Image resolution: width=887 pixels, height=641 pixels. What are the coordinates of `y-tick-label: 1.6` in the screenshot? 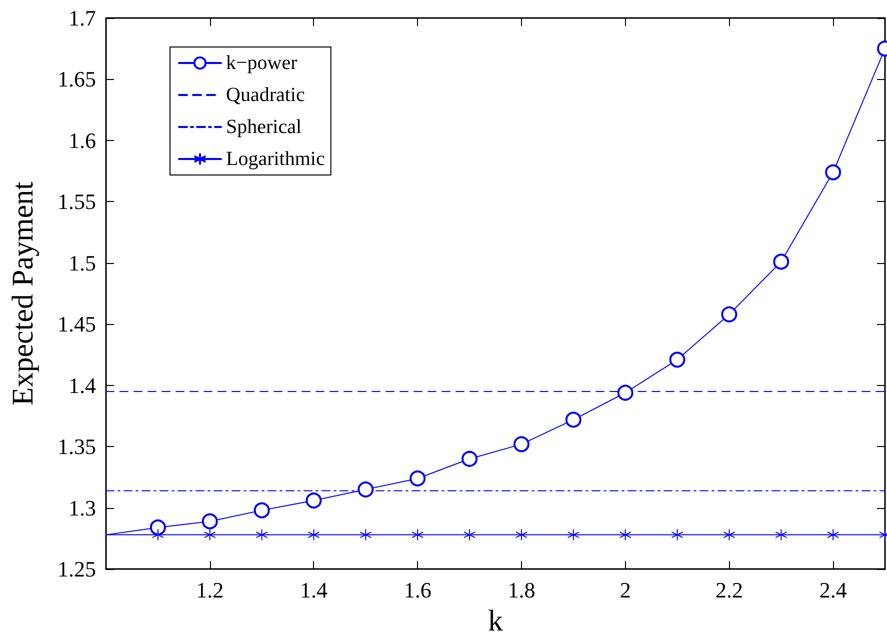 It's located at (82, 140).